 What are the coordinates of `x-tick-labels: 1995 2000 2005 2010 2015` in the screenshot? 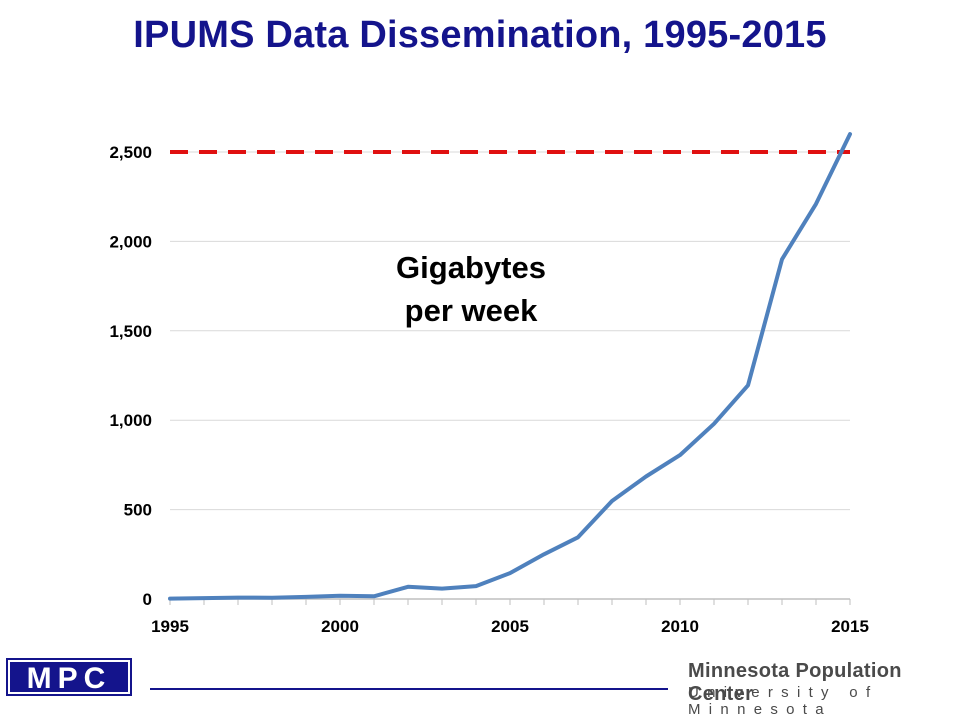 It's located at (510, 626).